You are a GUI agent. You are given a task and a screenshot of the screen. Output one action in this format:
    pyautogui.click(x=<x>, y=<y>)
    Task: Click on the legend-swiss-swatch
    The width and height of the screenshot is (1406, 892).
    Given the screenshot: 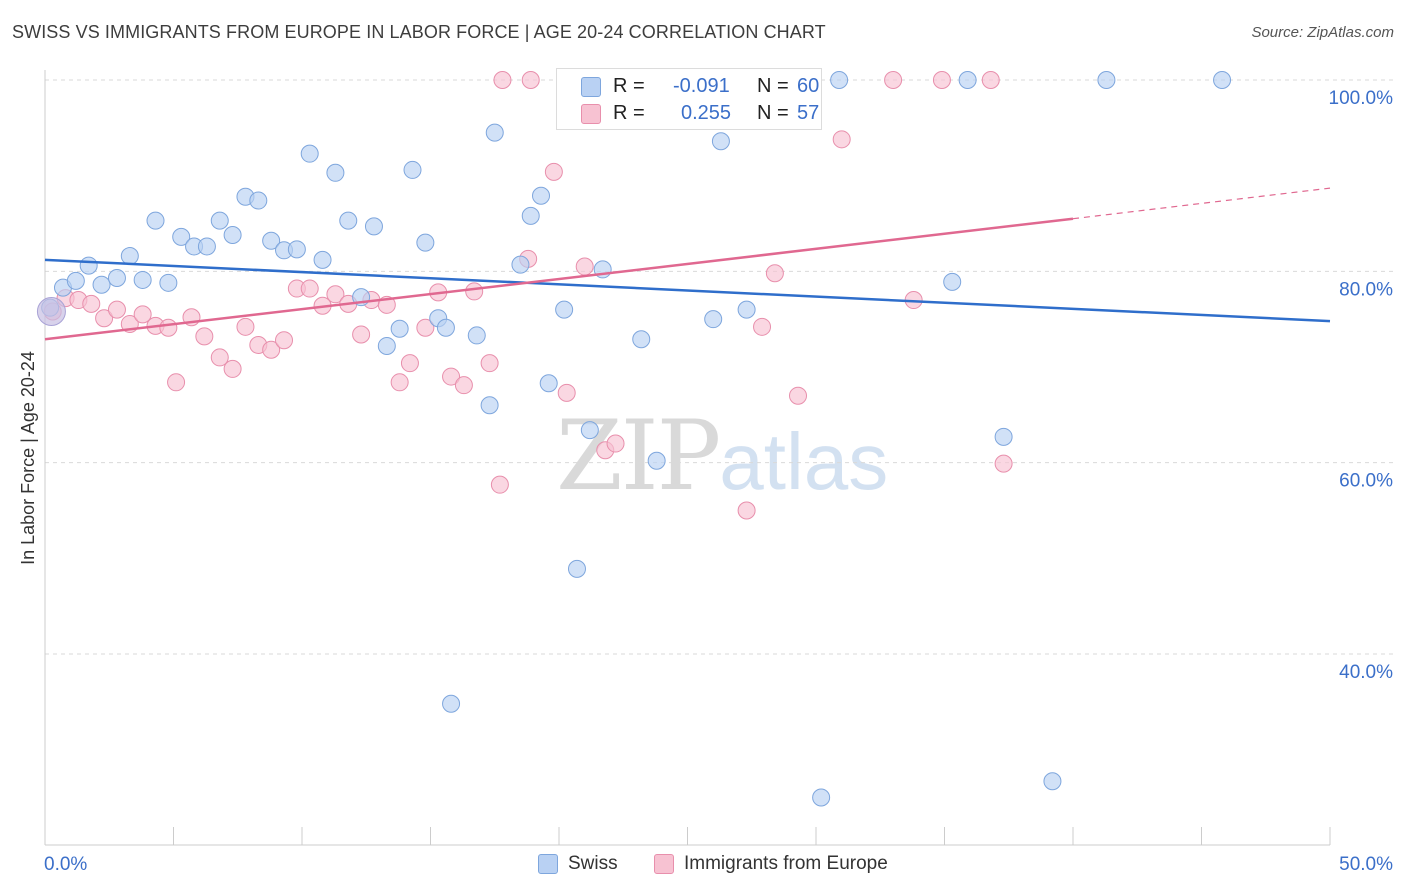 What is the action you would take?
    pyautogui.click(x=548, y=864)
    